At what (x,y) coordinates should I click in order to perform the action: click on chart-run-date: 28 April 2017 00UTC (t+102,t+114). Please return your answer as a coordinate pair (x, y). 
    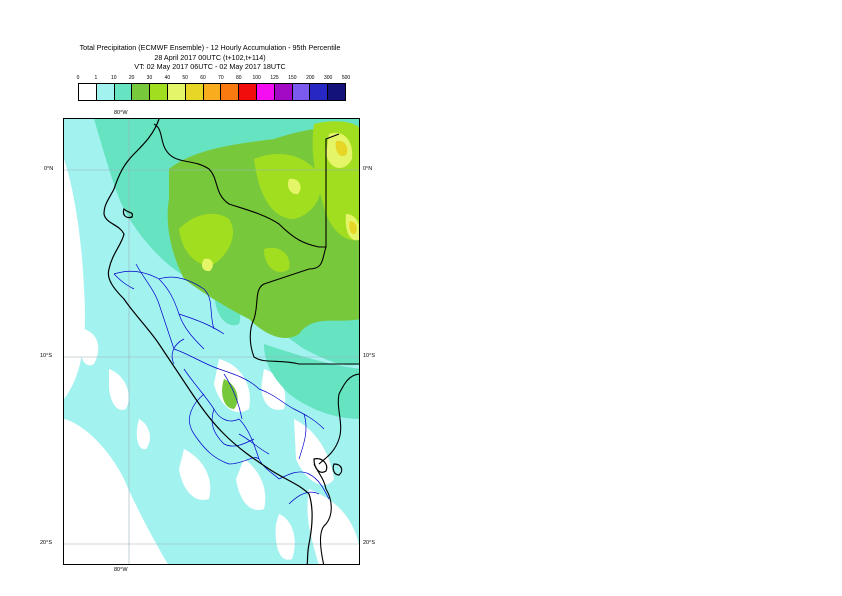
    Looking at the image, I should click on (210, 57).